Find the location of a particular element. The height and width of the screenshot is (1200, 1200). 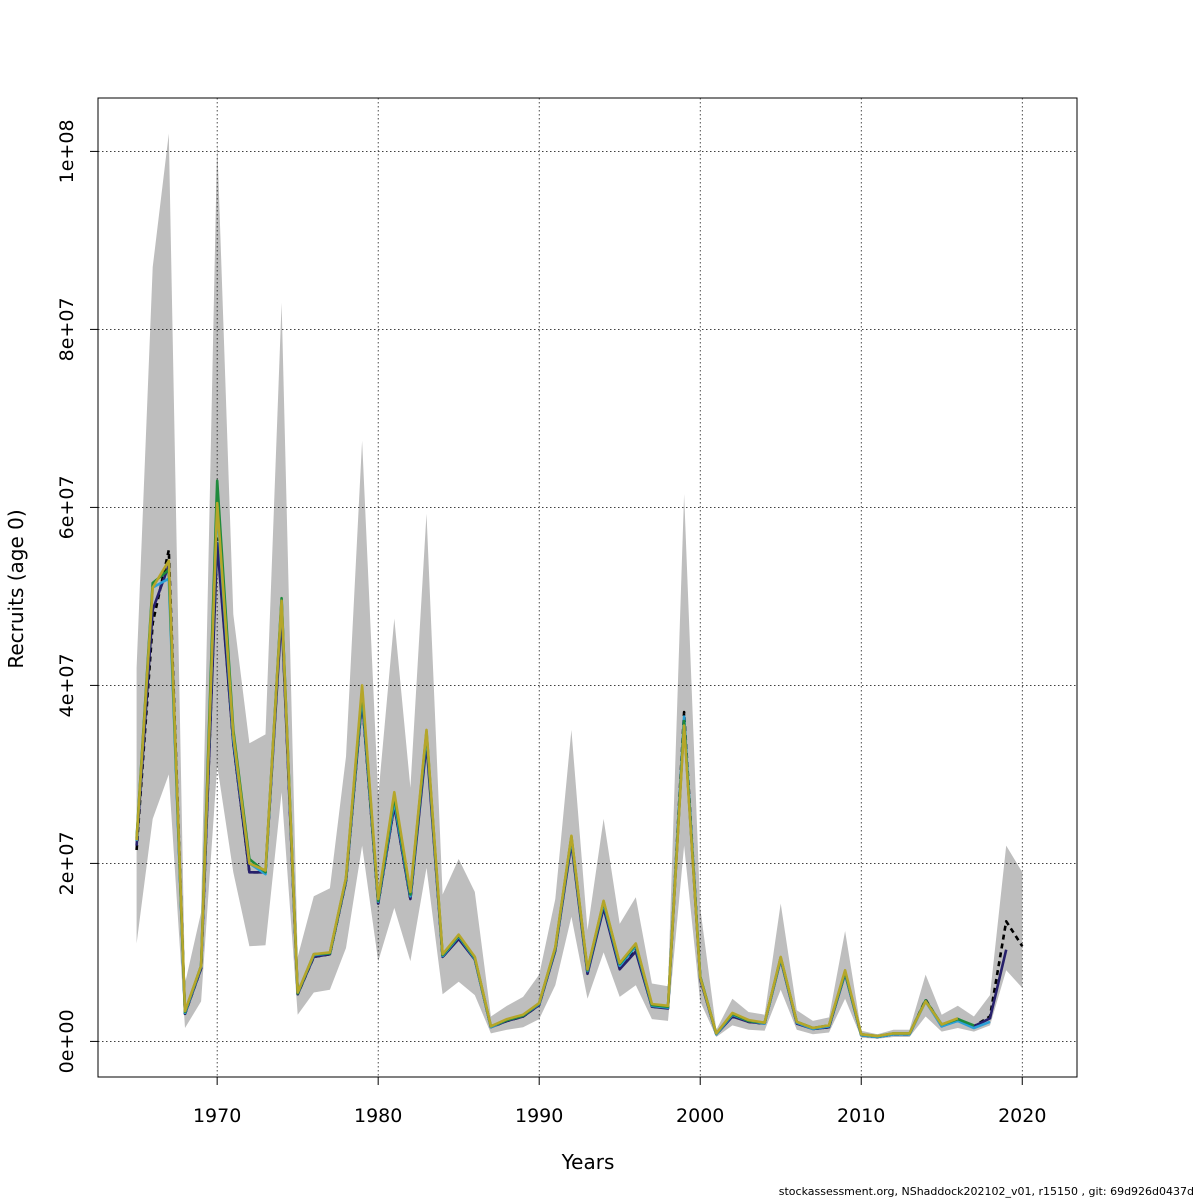

x-tick-label: 1970 is located at coordinates (217, 1116).